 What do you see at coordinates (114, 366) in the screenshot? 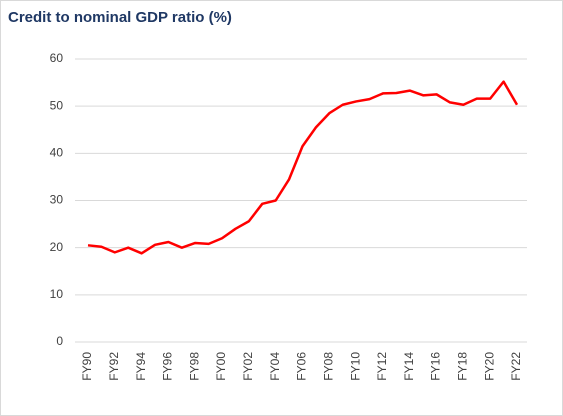
I see `x-tick-label: FY92` at bounding box center [114, 366].